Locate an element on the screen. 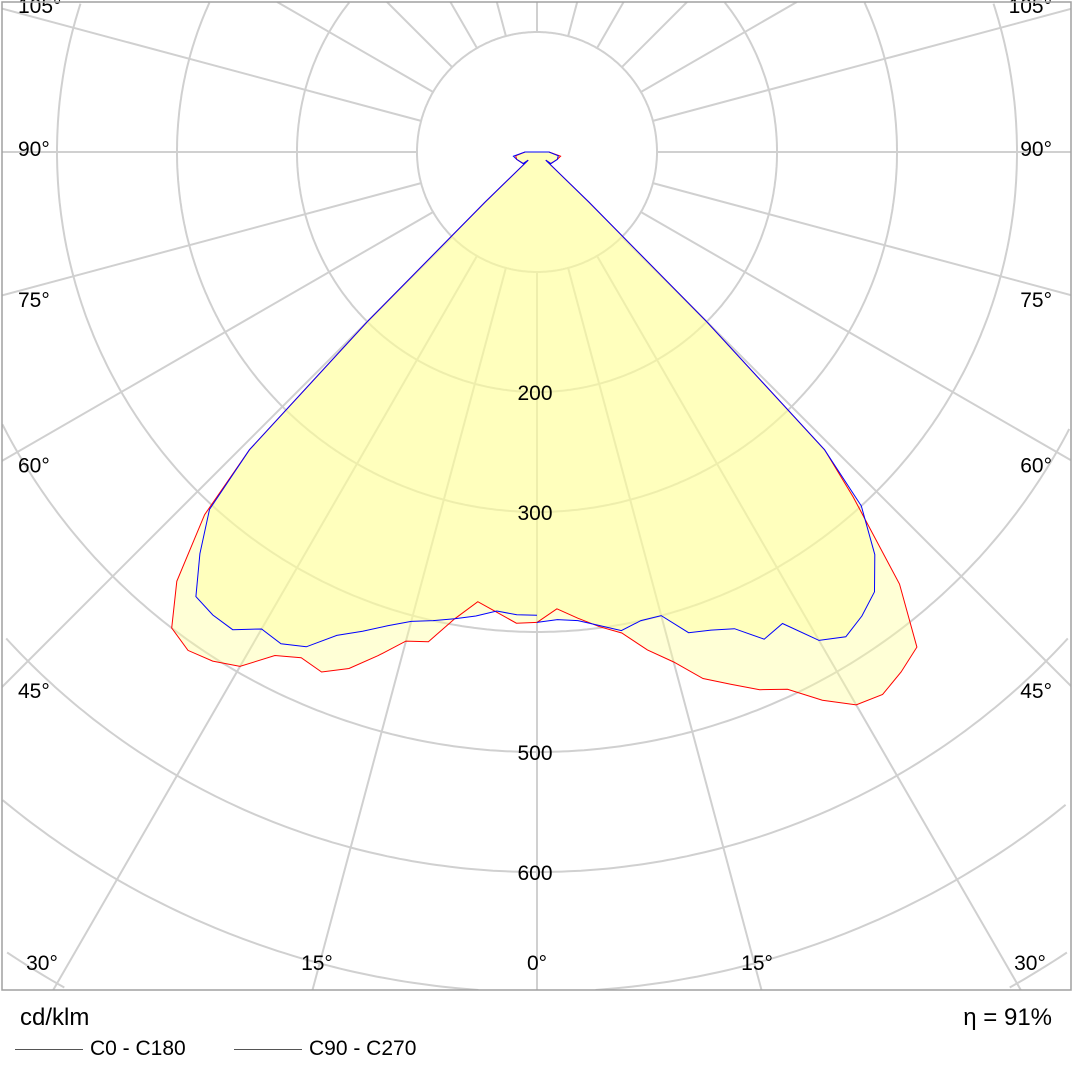 The height and width of the screenshot is (1066, 1074). angle-label-left-60: 60° is located at coordinates (34, 465).